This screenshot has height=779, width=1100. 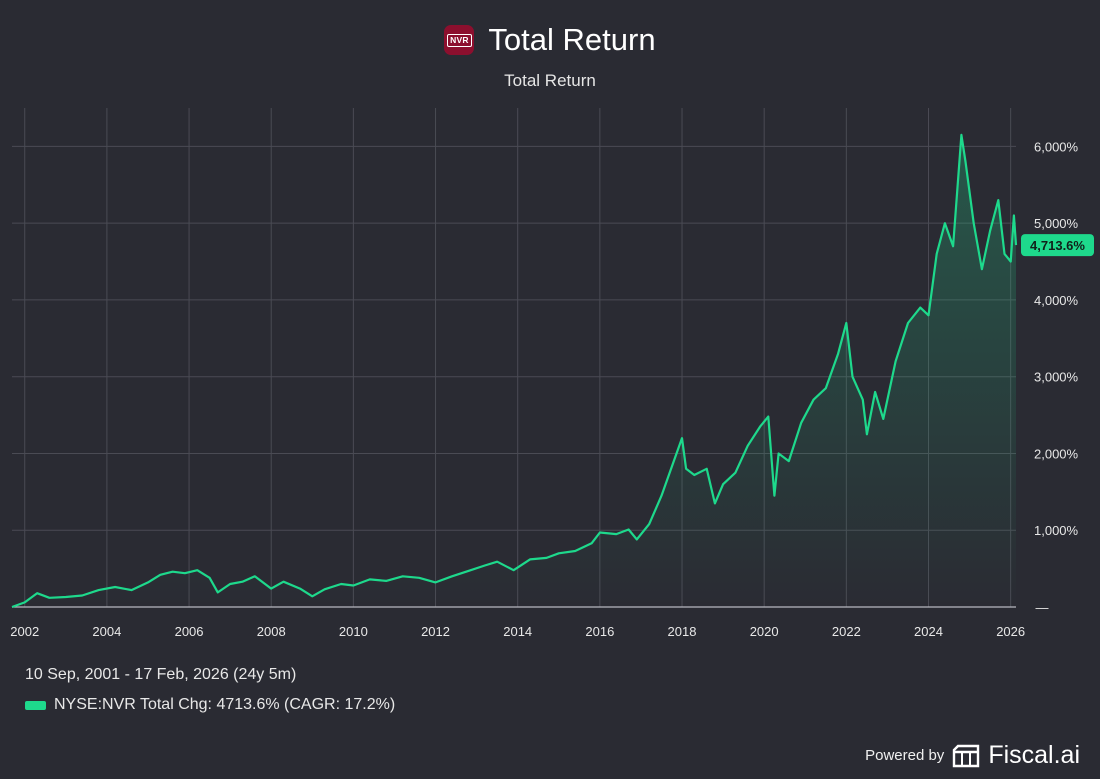 I want to click on legend-swatch, so click(x=35, y=705).